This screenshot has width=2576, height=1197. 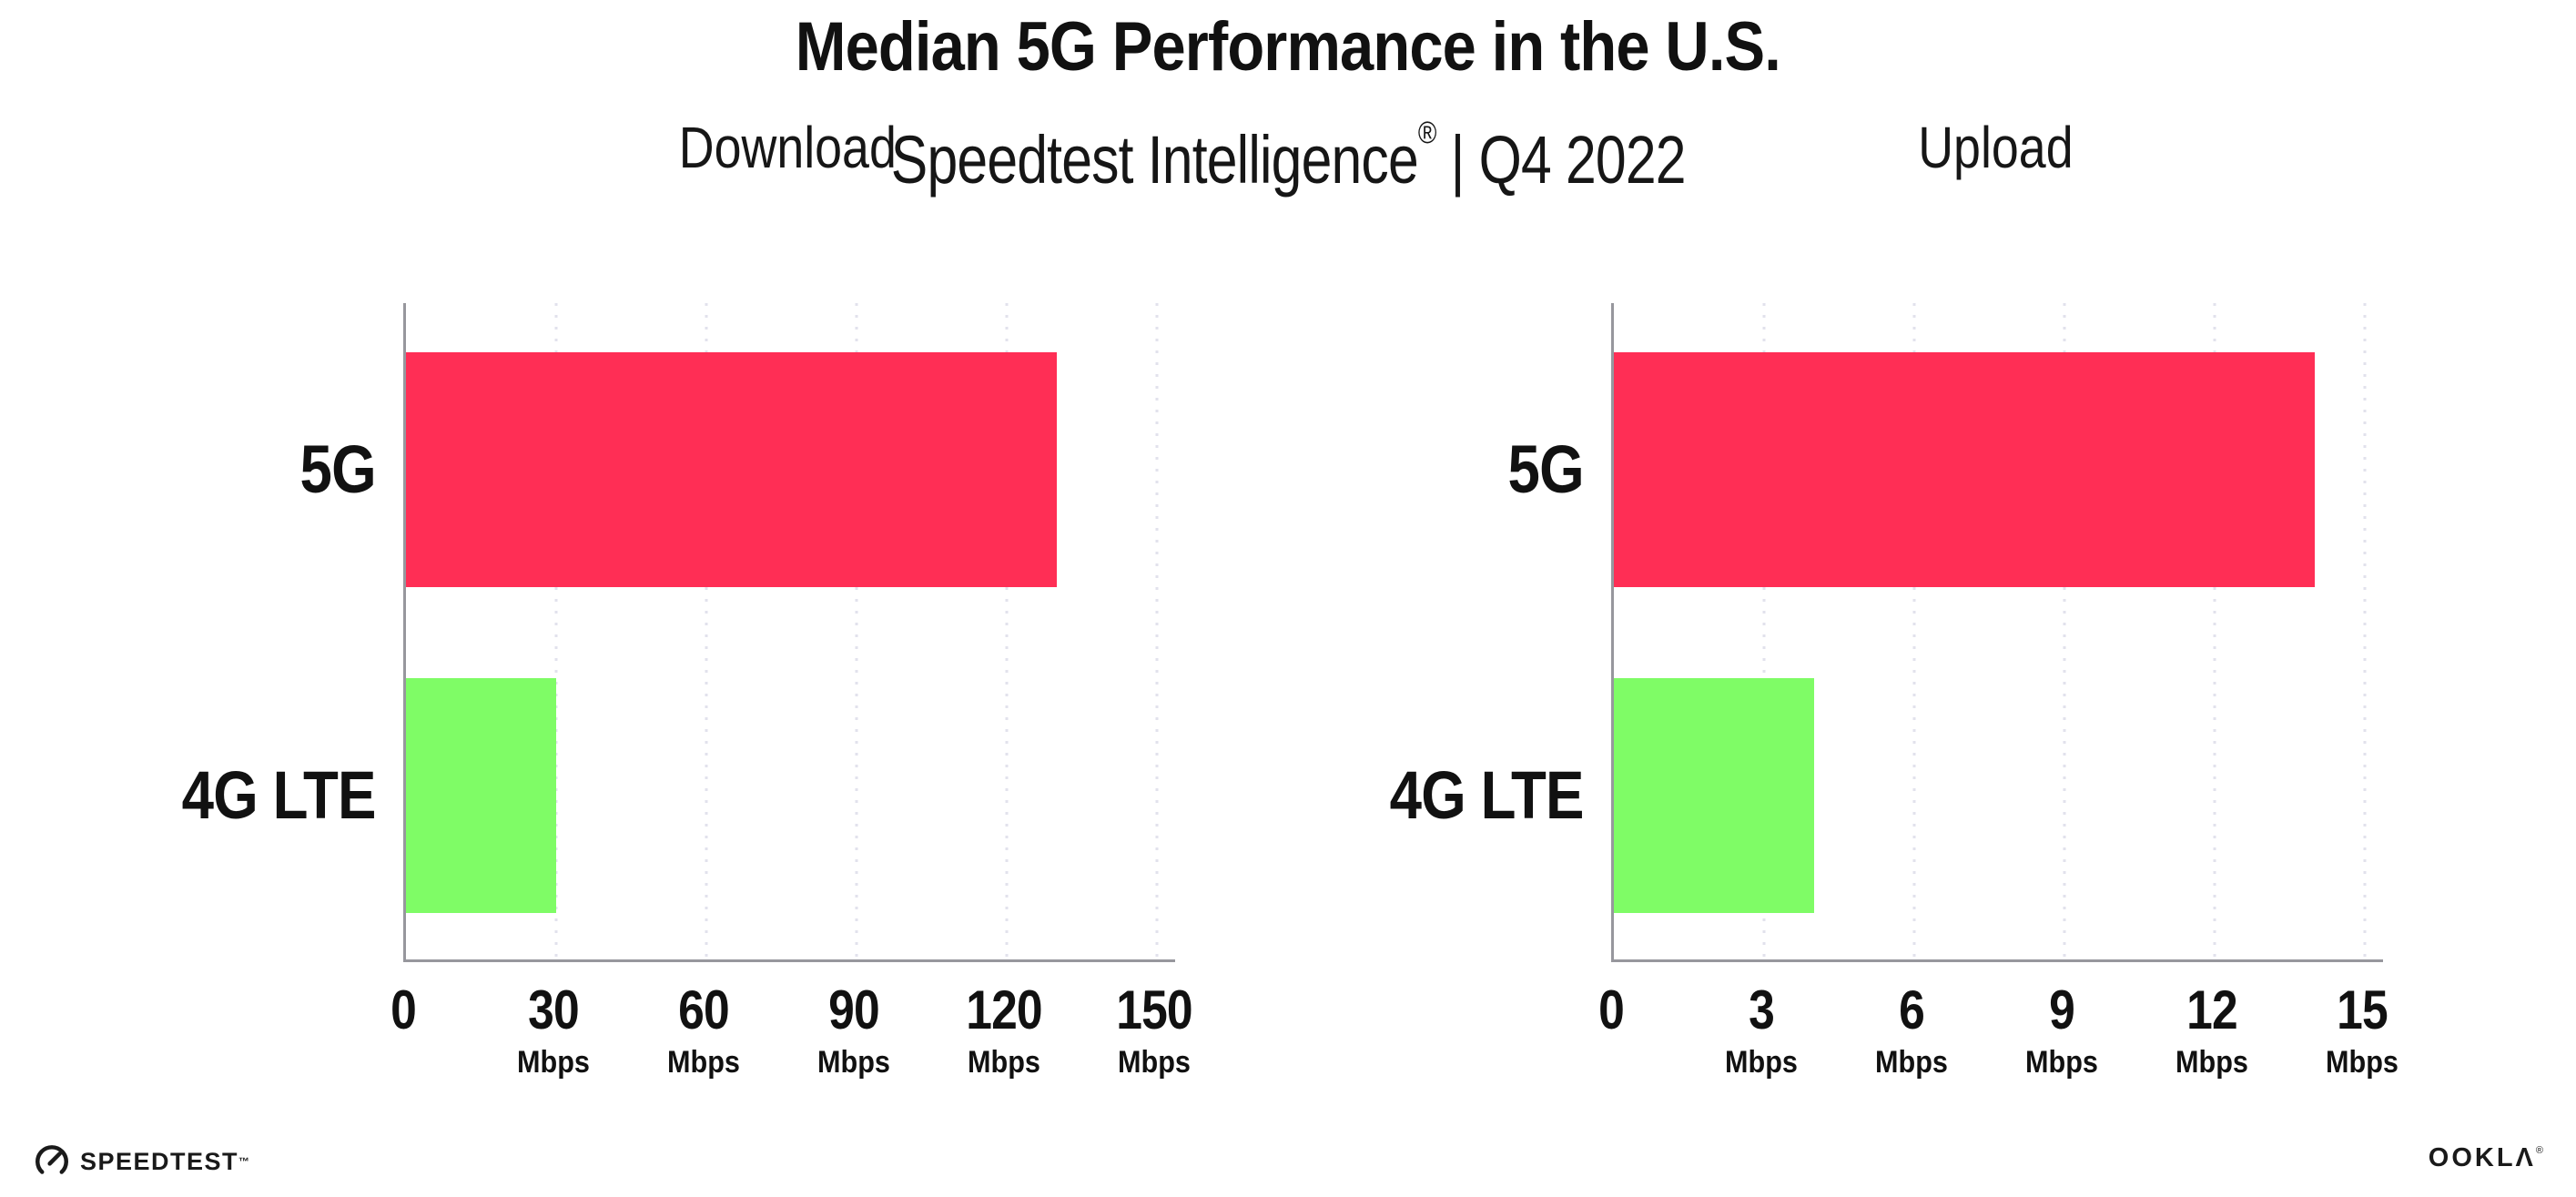 I want to click on x-tick-12: 12 Mbps, so click(x=2212, y=1030).